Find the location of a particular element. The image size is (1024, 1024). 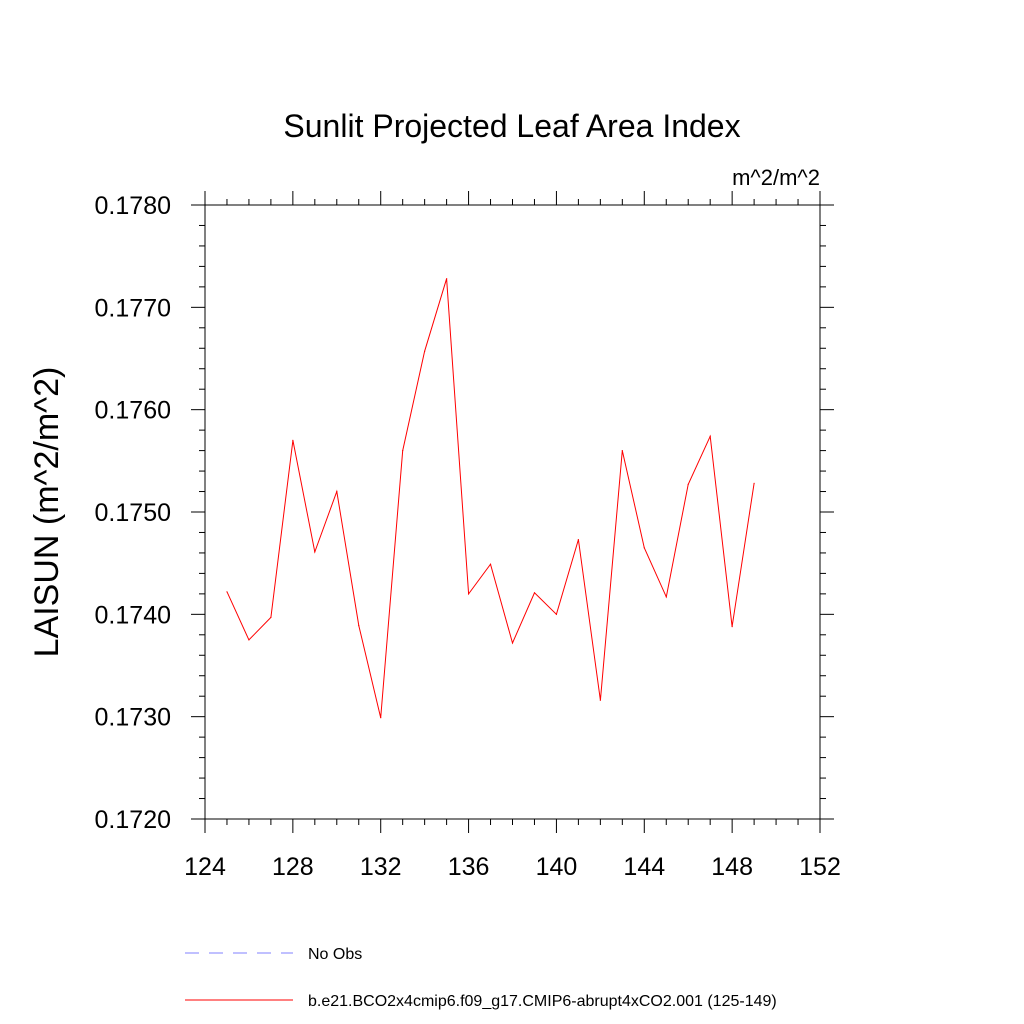

chart-title: Sunlit Projected Leaf Area Index is located at coordinates (511, 126).